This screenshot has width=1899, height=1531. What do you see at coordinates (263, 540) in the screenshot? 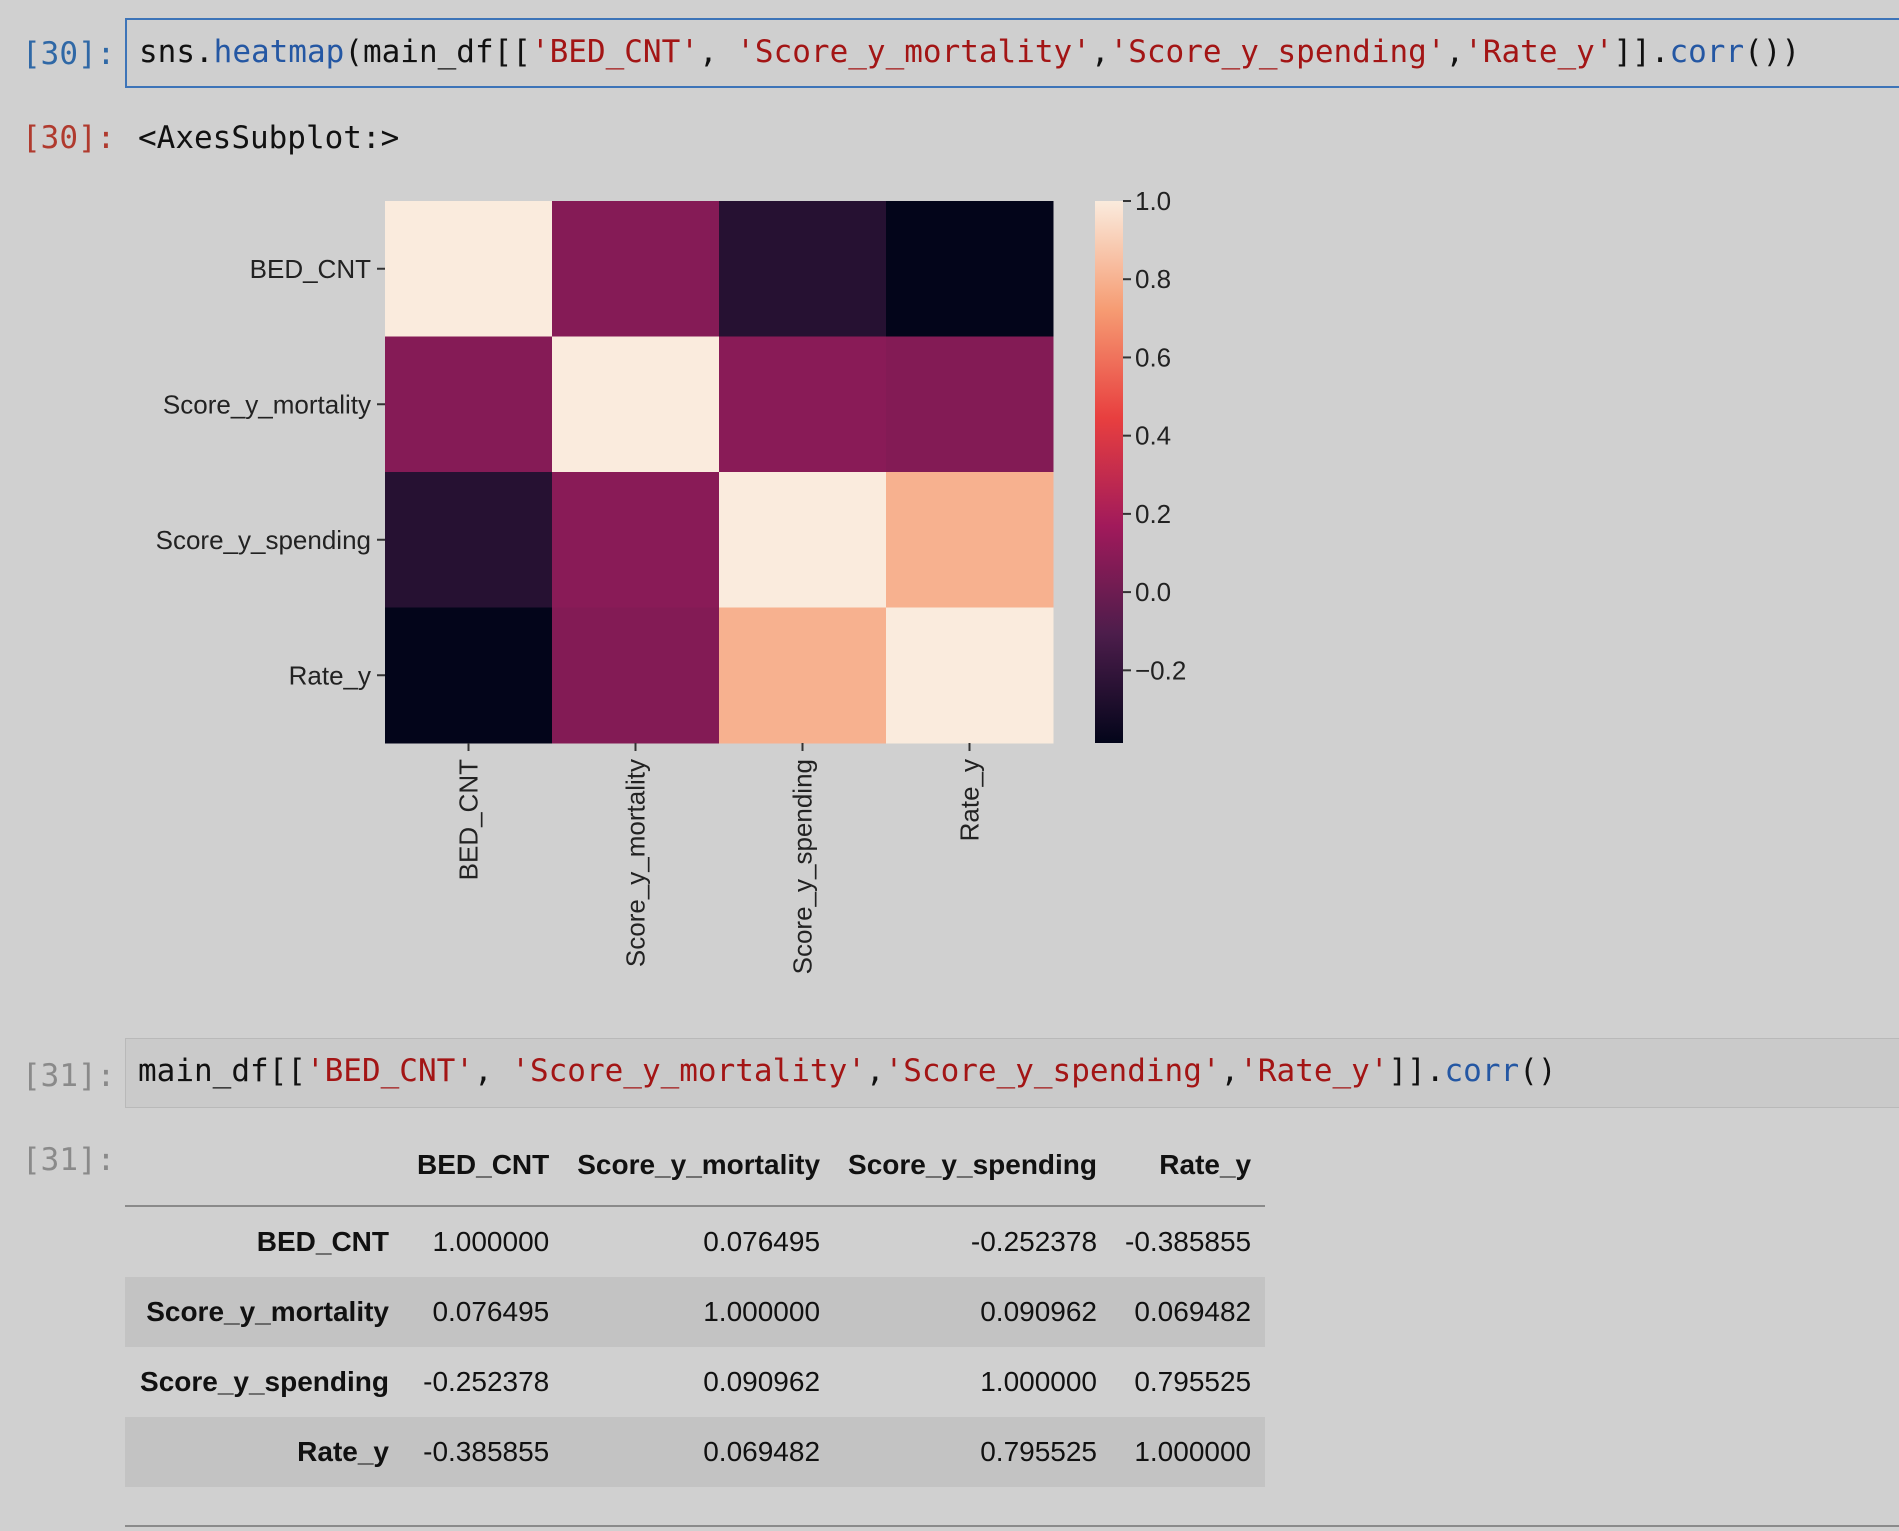
I see `y-tick-label: Score_y_spending` at bounding box center [263, 540].